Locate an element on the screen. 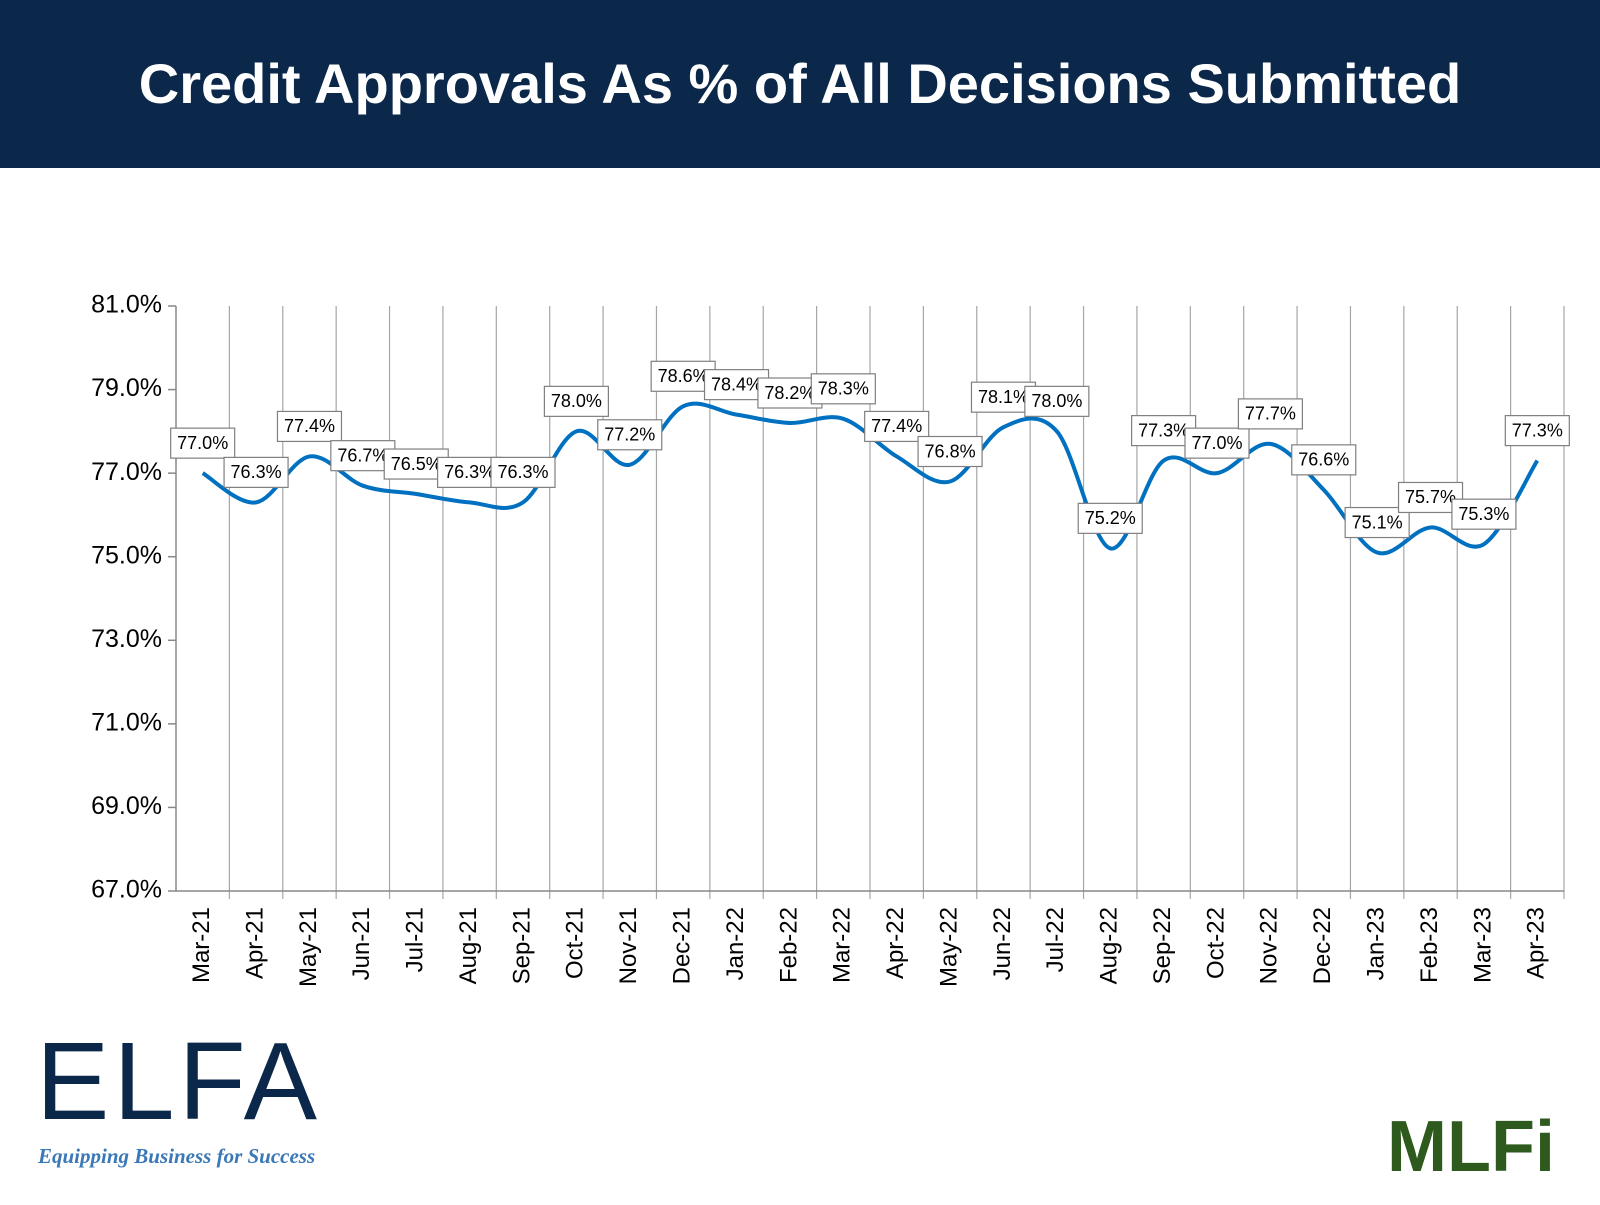 This screenshot has width=1600, height=1205. data-label: 78.3% is located at coordinates (843, 389).